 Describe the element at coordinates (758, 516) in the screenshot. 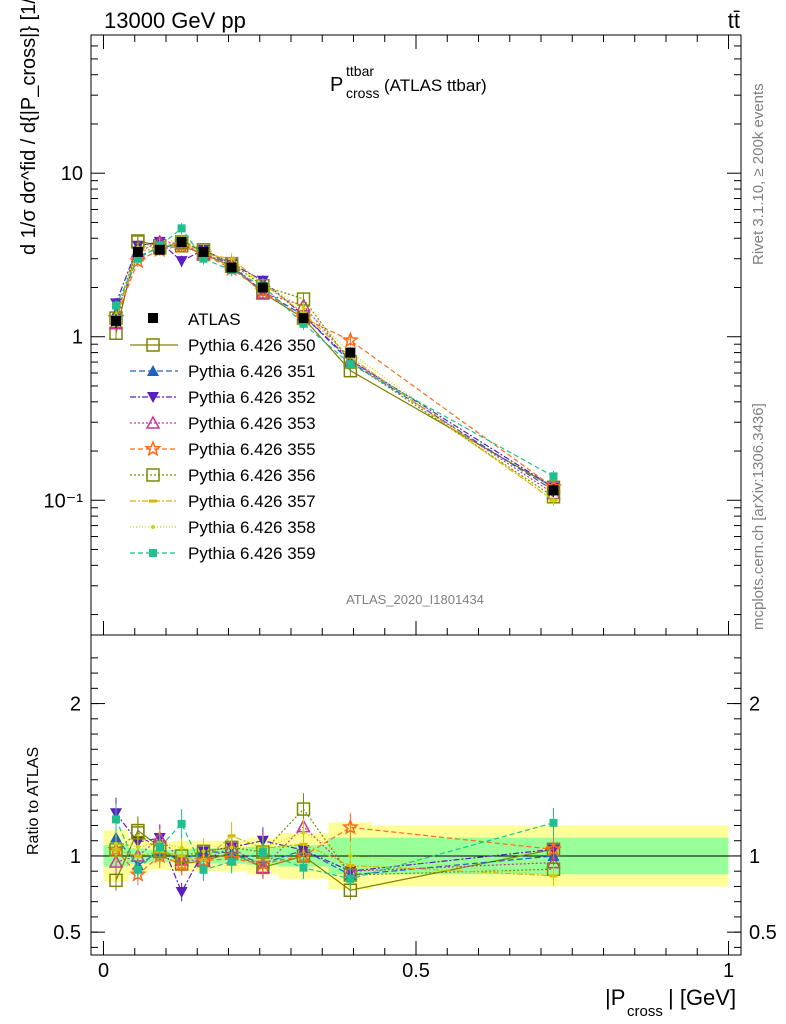

I see `mcplots-label: mcplots.cern.ch [arXiv:1306.3436]` at that location.